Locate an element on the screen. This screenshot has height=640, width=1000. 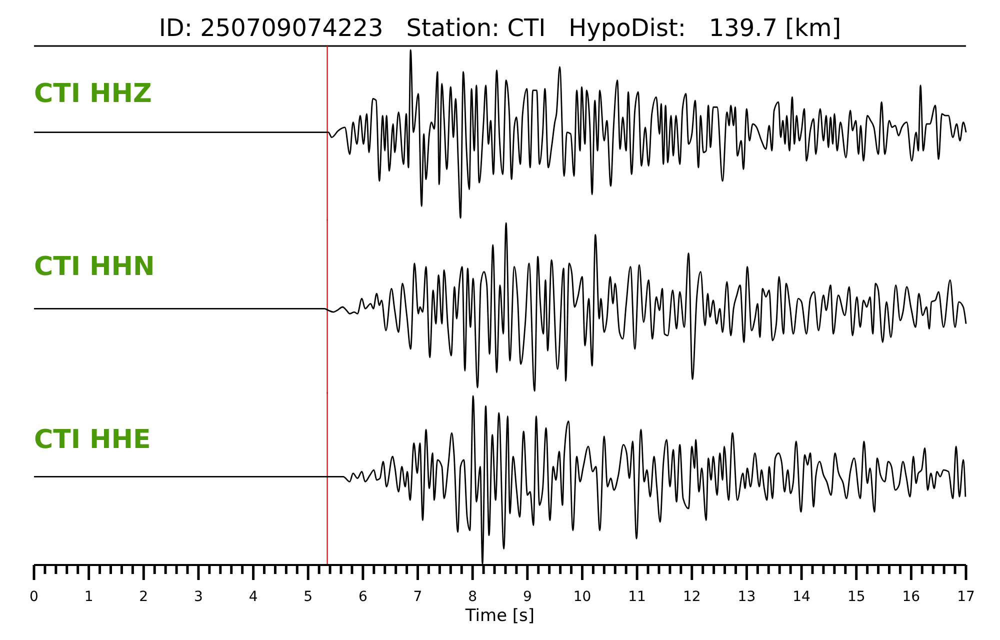
x-tick-label: 7 is located at coordinates (417, 597).